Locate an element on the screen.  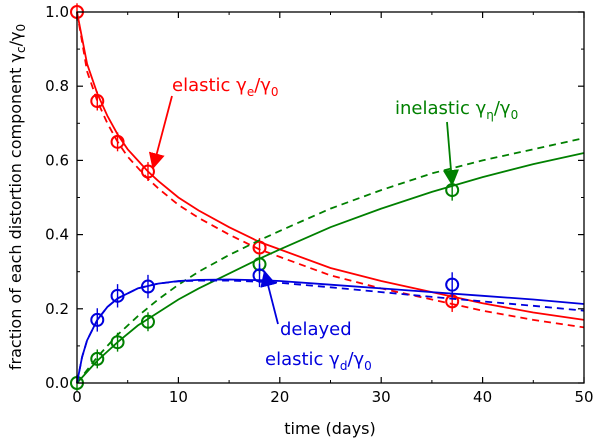
y-tick-label: 1.0 is located at coordinates (57, 12).